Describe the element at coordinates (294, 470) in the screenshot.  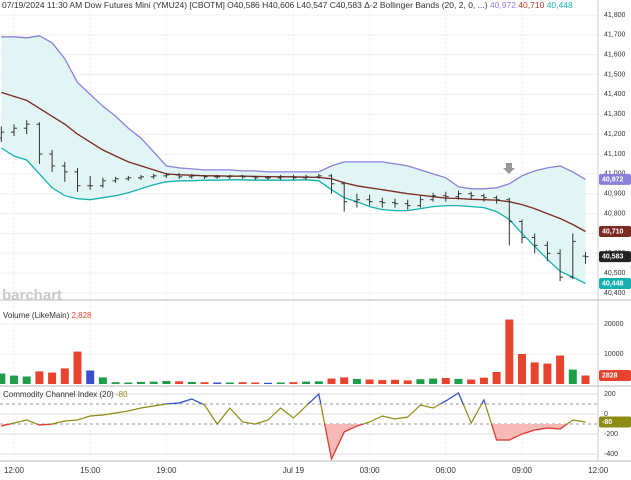
I see `x-tick-label: Jul 19` at that location.